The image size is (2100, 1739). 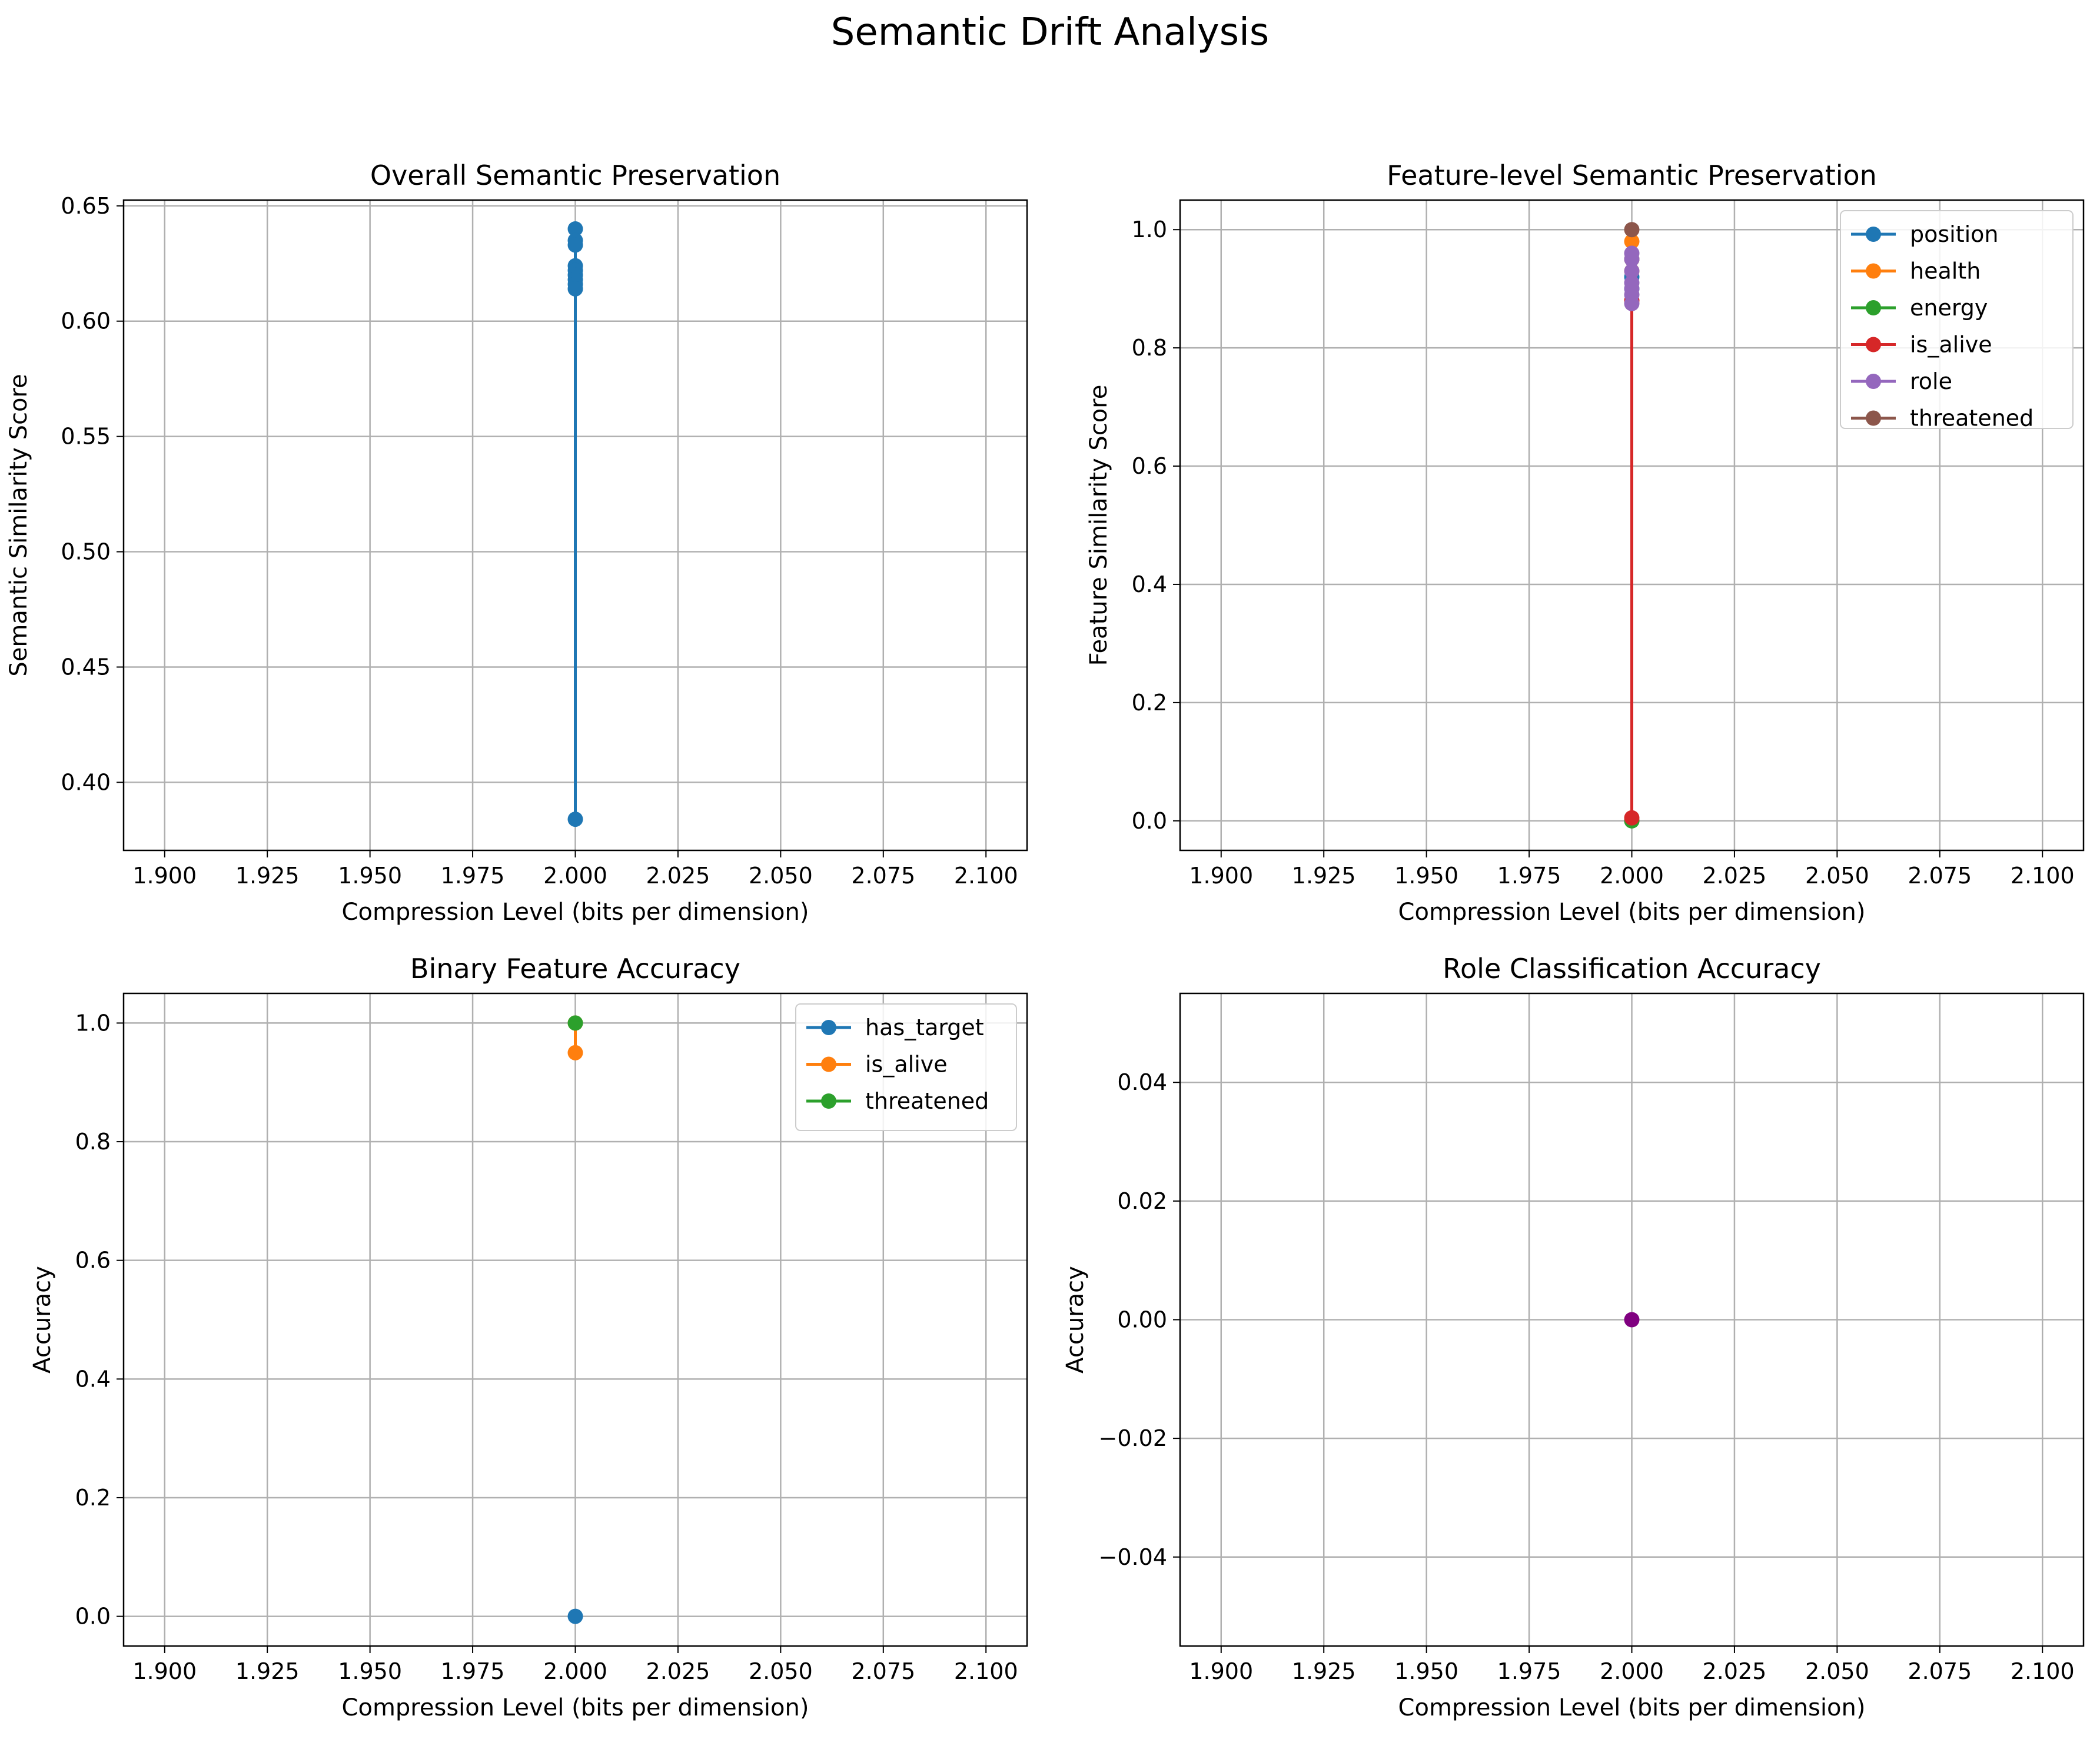 What do you see at coordinates (1142, 1082) in the screenshot?
I see `y-tick-label: 0.04` at bounding box center [1142, 1082].